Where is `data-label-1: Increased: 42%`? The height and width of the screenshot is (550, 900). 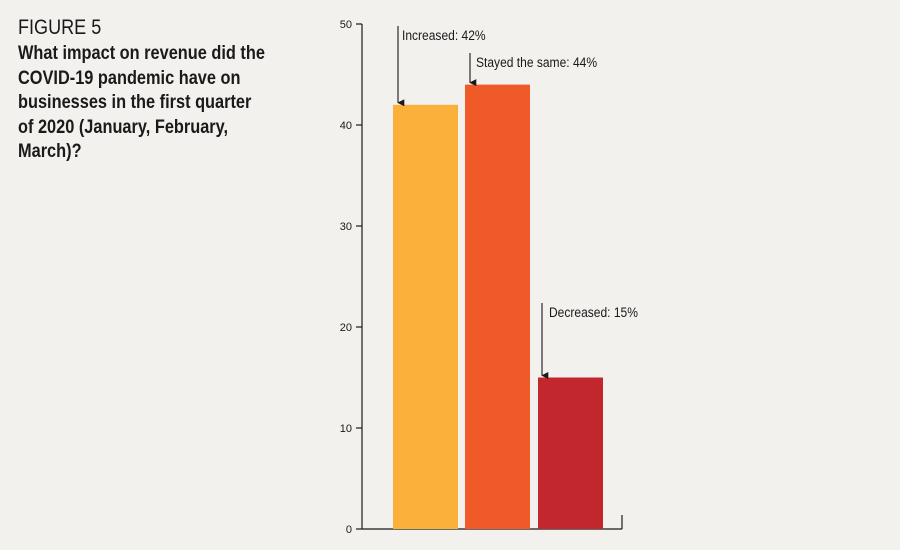
data-label-1: Increased: 42% is located at coordinates (444, 35).